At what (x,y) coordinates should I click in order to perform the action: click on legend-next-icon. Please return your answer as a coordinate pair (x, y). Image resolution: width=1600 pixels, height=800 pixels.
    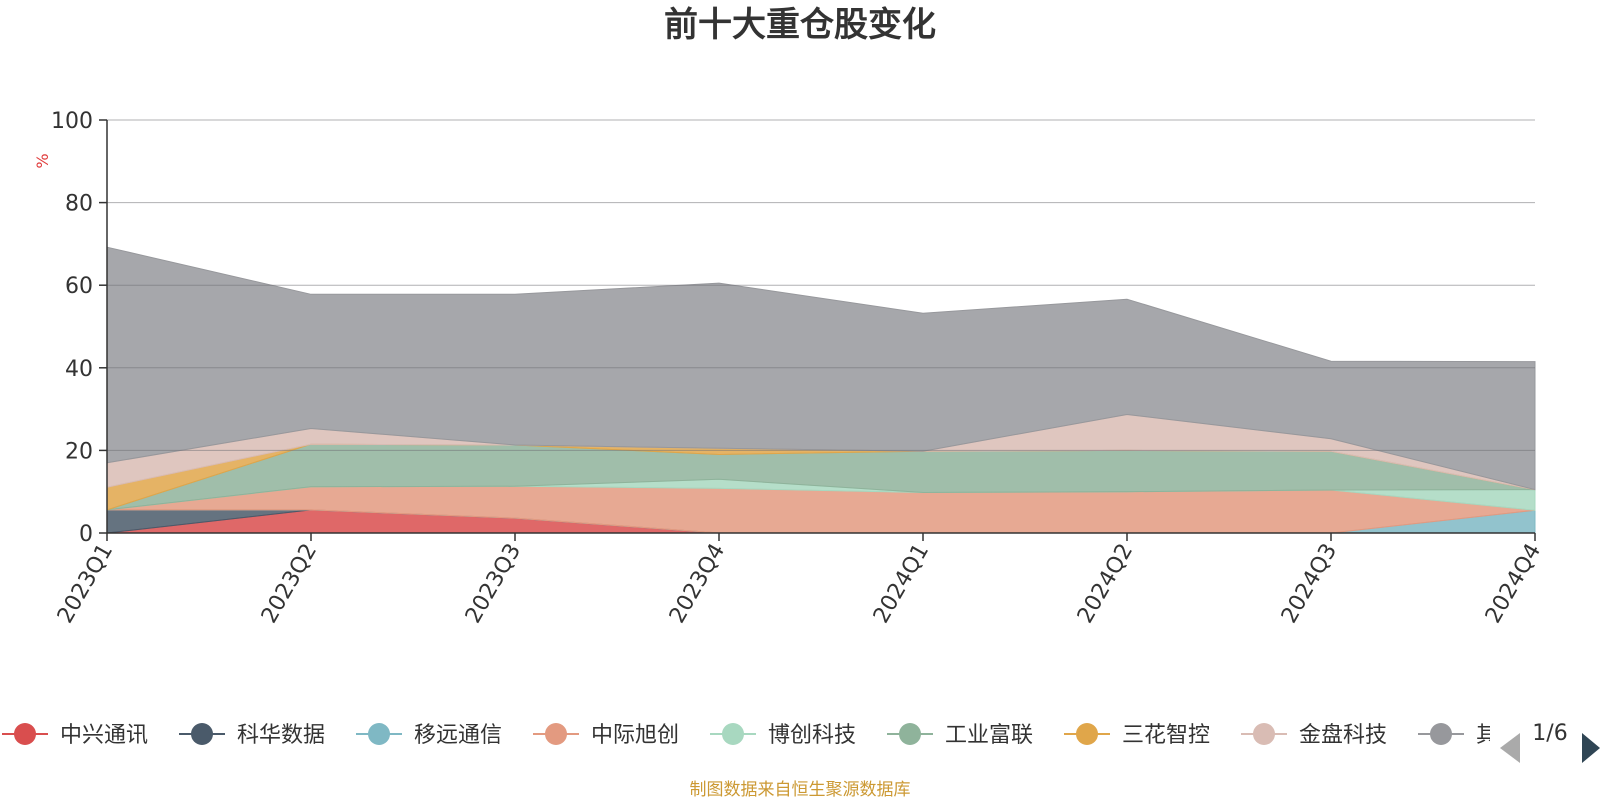
    Looking at the image, I should click on (1591, 748).